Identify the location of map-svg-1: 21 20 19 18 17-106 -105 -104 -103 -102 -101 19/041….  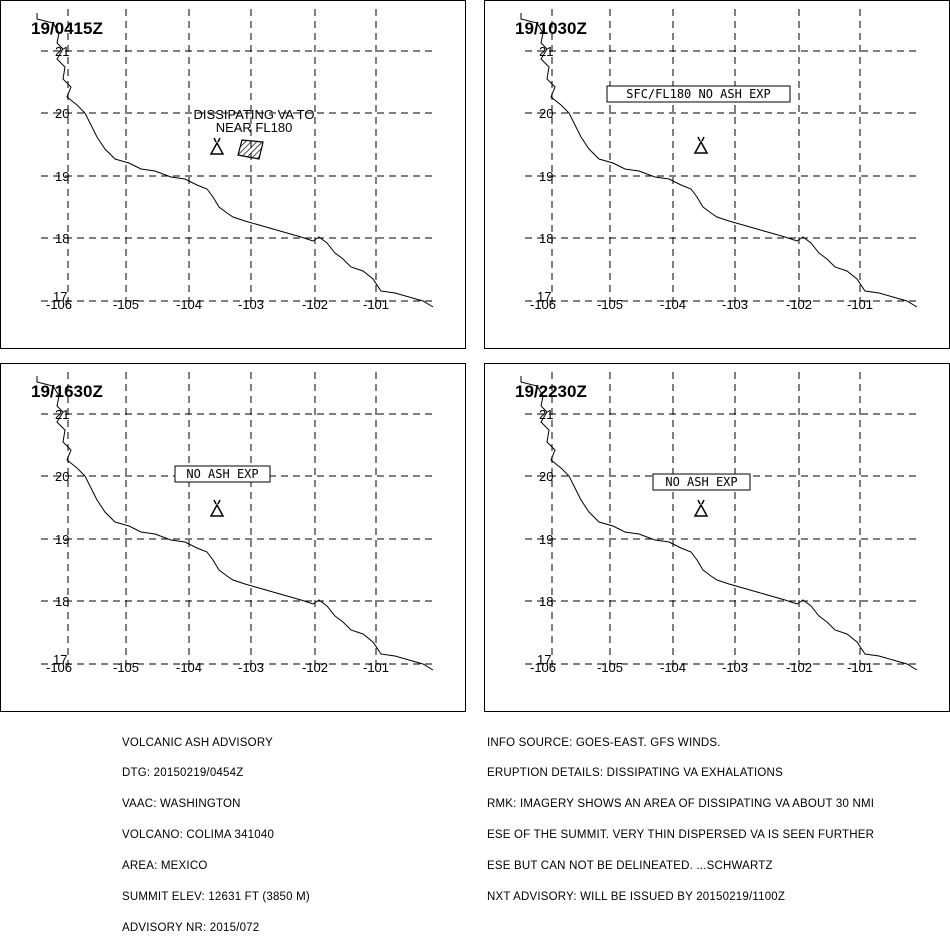
(234, 160).